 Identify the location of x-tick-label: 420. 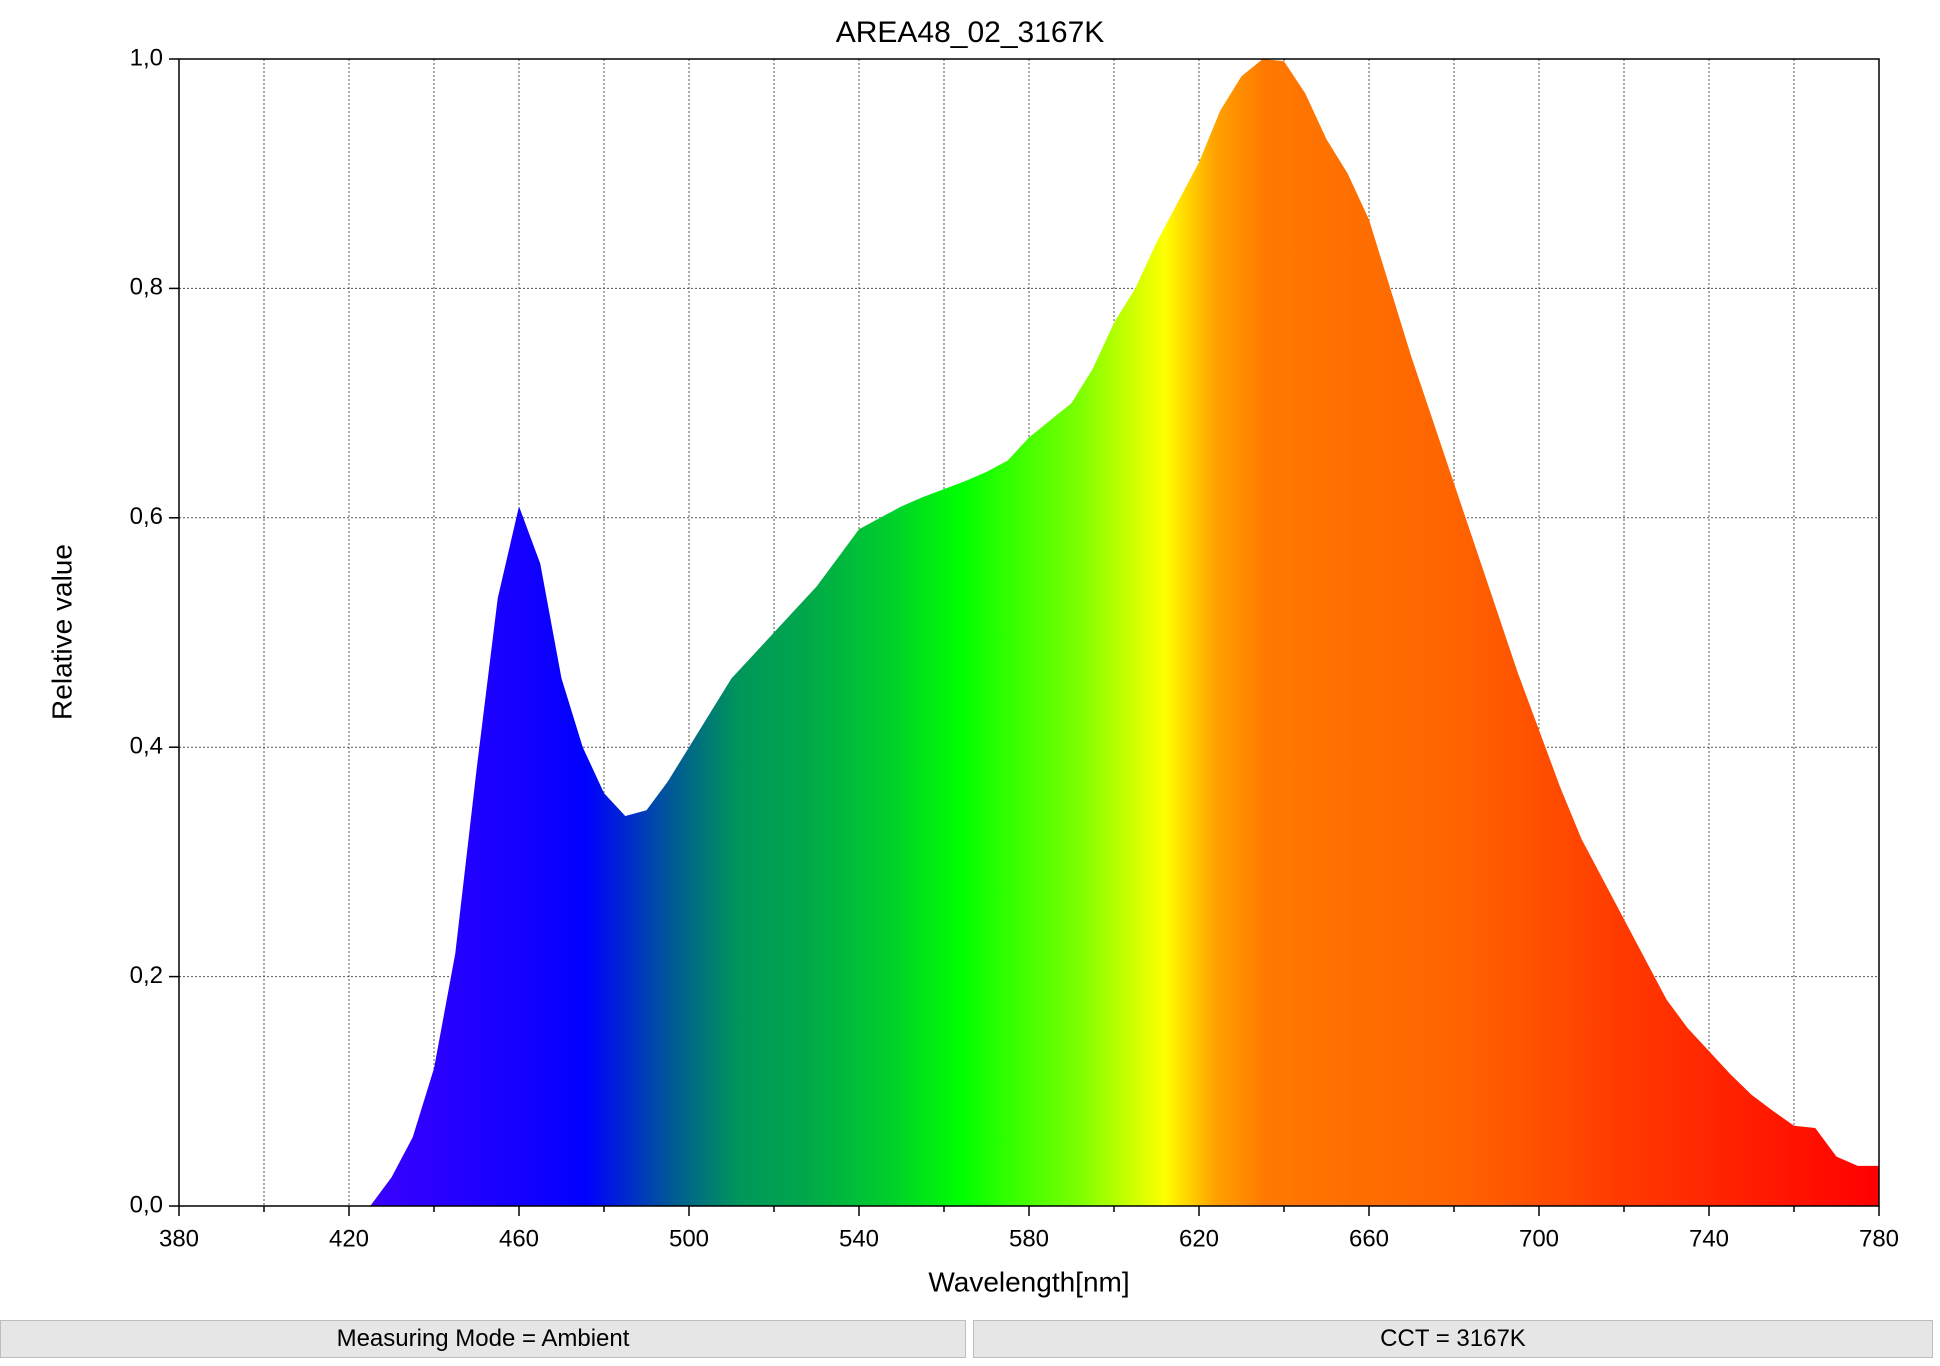
(349, 1238).